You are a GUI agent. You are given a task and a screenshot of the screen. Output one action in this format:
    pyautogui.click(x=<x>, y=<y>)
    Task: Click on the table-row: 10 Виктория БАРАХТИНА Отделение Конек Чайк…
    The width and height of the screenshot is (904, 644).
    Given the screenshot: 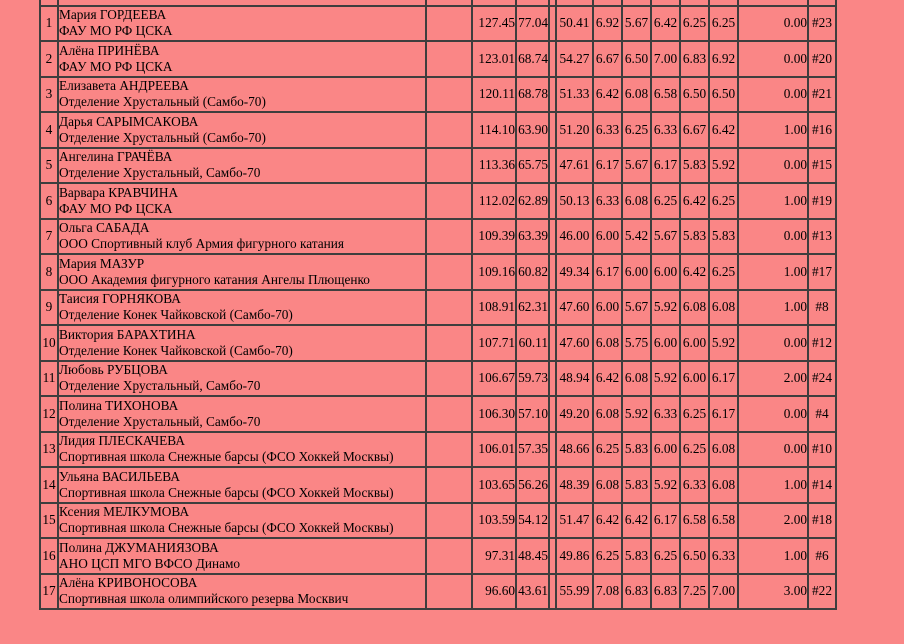 What is the action you would take?
    pyautogui.click(x=438, y=343)
    